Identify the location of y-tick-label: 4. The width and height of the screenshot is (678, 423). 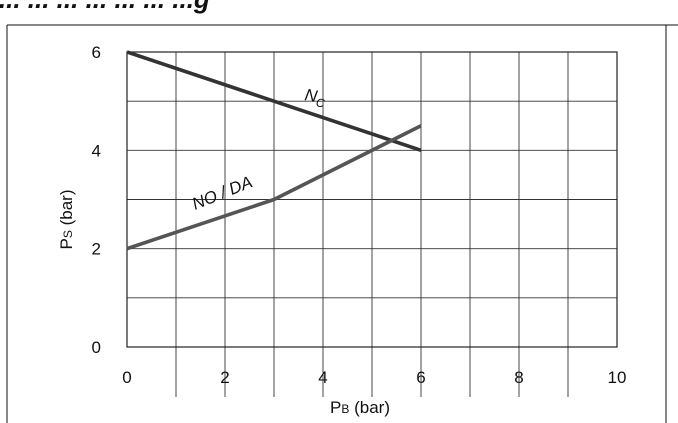
(96, 150).